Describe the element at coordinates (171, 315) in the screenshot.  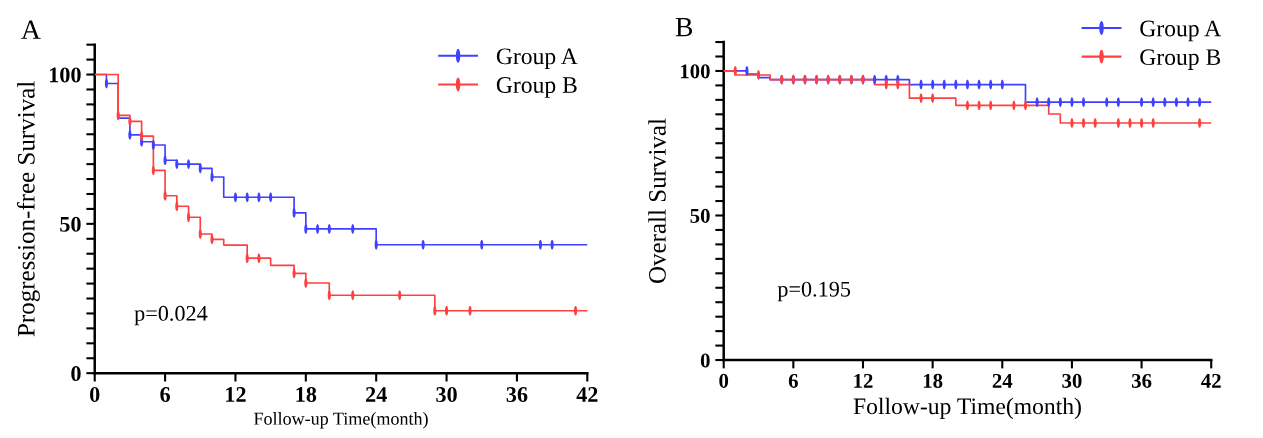
I see `annotation: p=0.024` at that location.